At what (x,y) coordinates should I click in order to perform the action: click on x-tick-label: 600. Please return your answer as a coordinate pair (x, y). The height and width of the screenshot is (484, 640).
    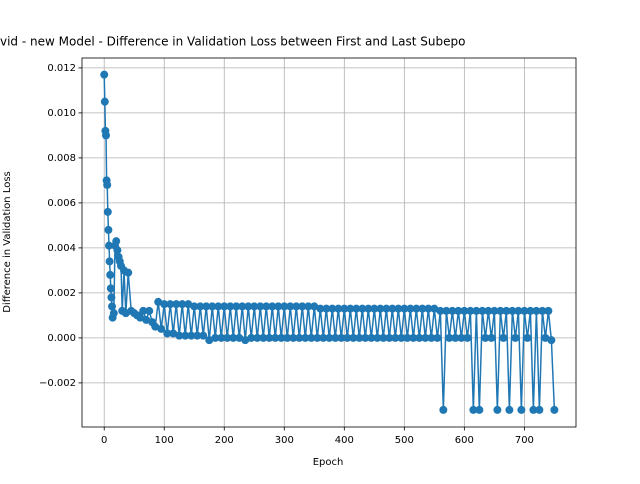
    Looking at the image, I should click on (464, 440).